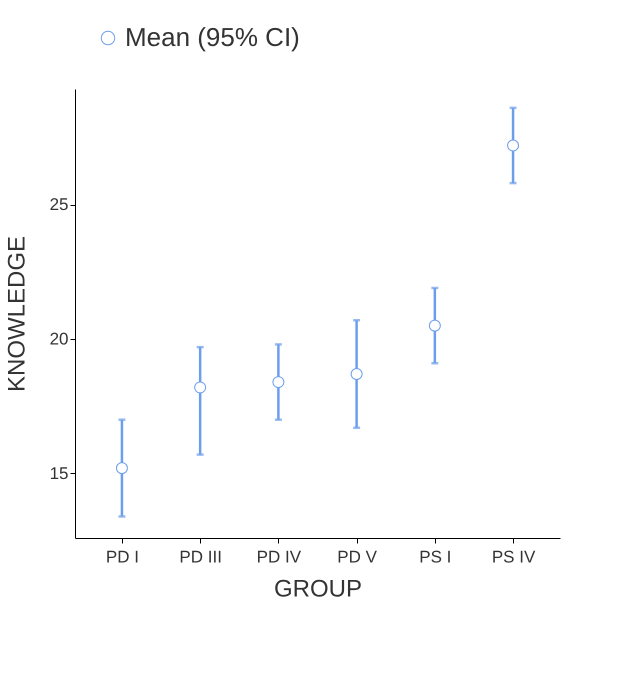  Describe the element at coordinates (435, 557) in the screenshot. I see `x-tick-label: PS I` at that location.